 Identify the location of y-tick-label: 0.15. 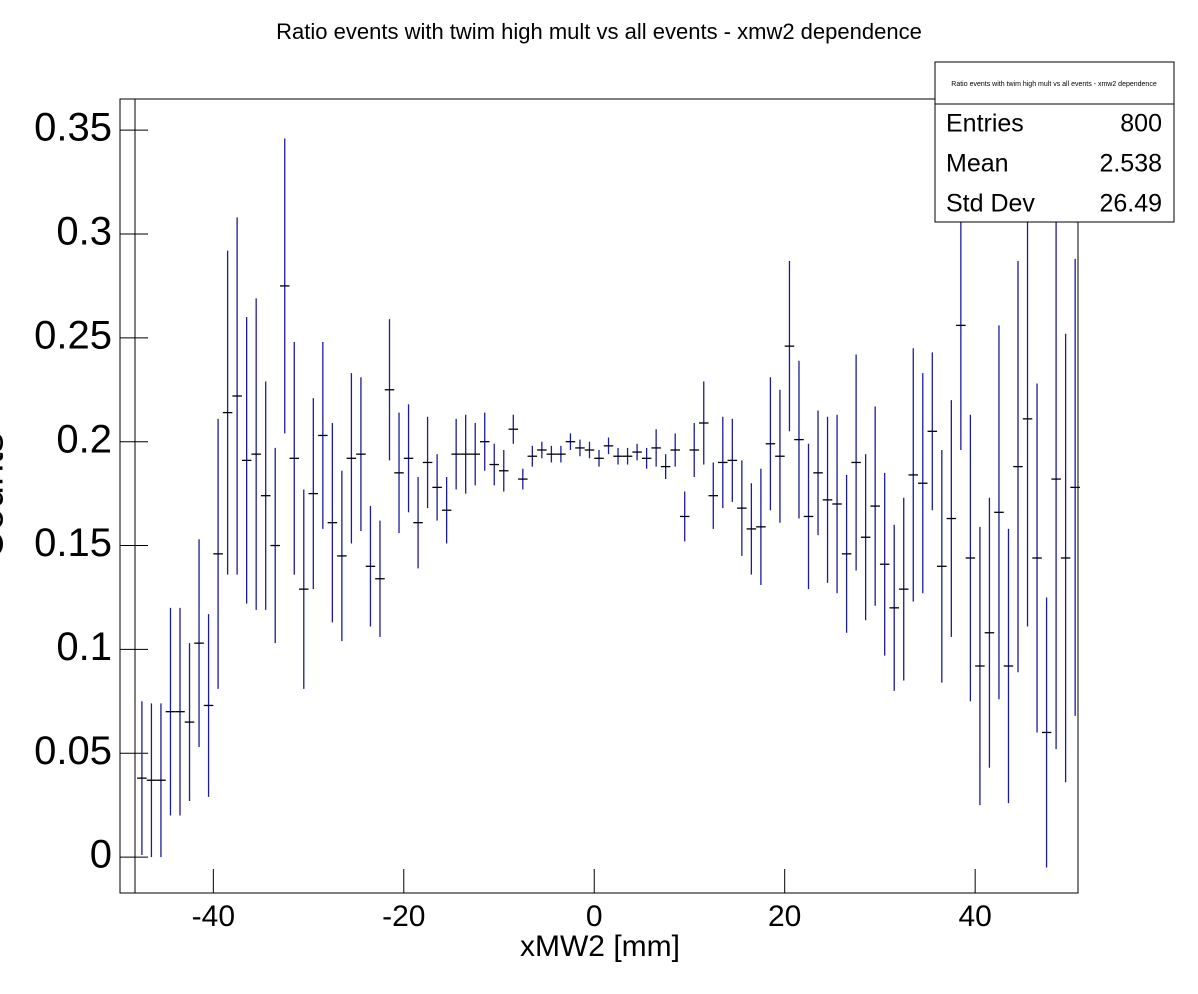
(73, 543).